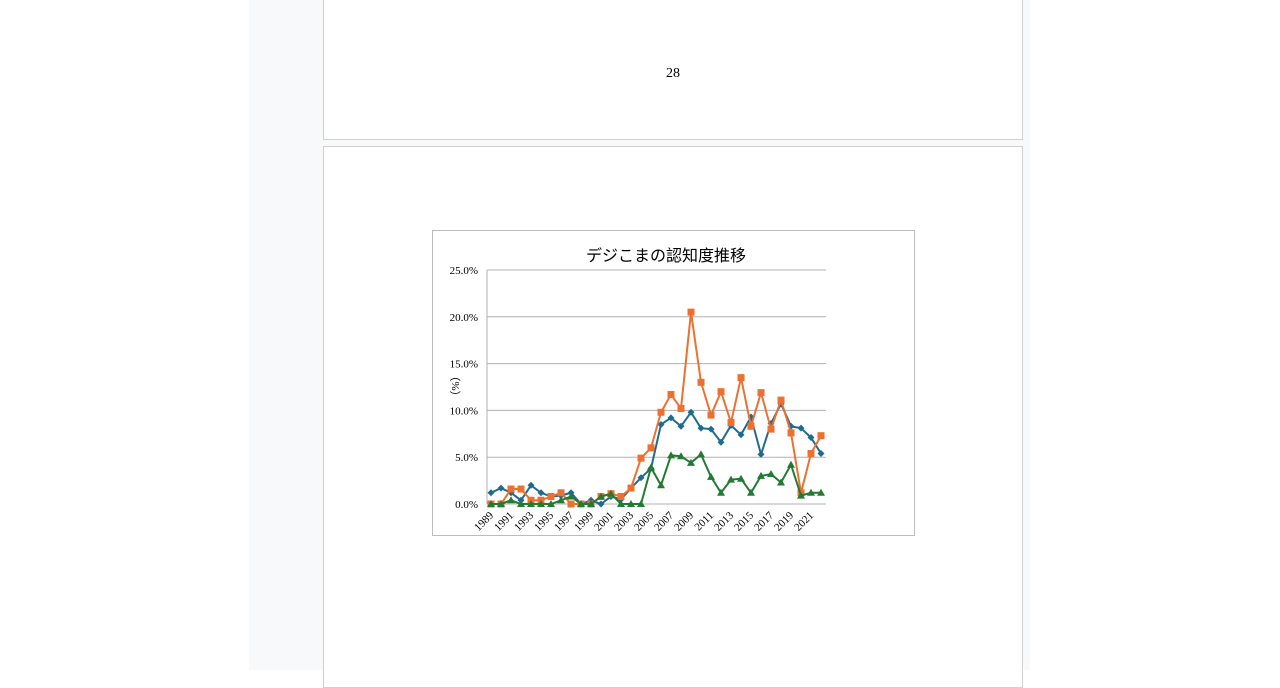 The width and height of the screenshot is (1280, 688). Describe the element at coordinates (804, 522) in the screenshot. I see `x-tick-label: 2021` at that location.